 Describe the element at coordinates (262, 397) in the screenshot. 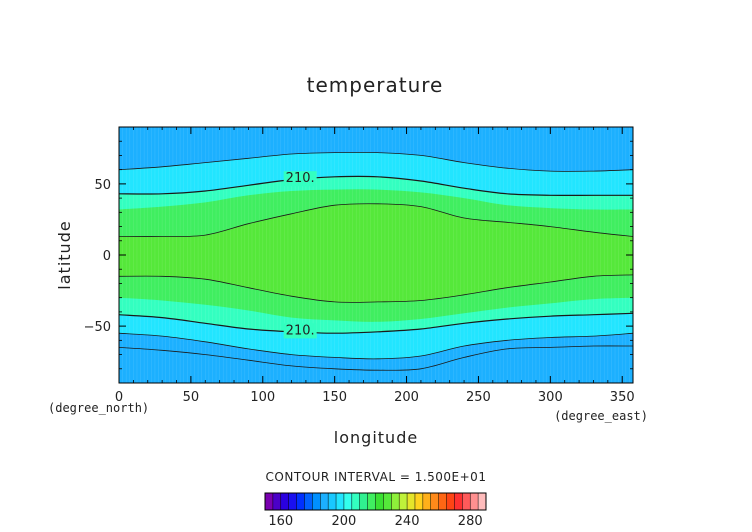

I see `x-tick-label: 100` at that location.